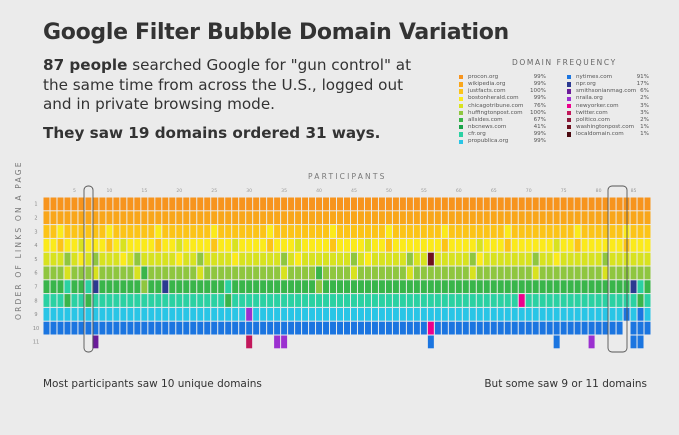 The width and height of the screenshot is (679, 435). Describe the element at coordinates (644, 134) in the screenshot. I see `legend-domain-pct: 1%` at that location.